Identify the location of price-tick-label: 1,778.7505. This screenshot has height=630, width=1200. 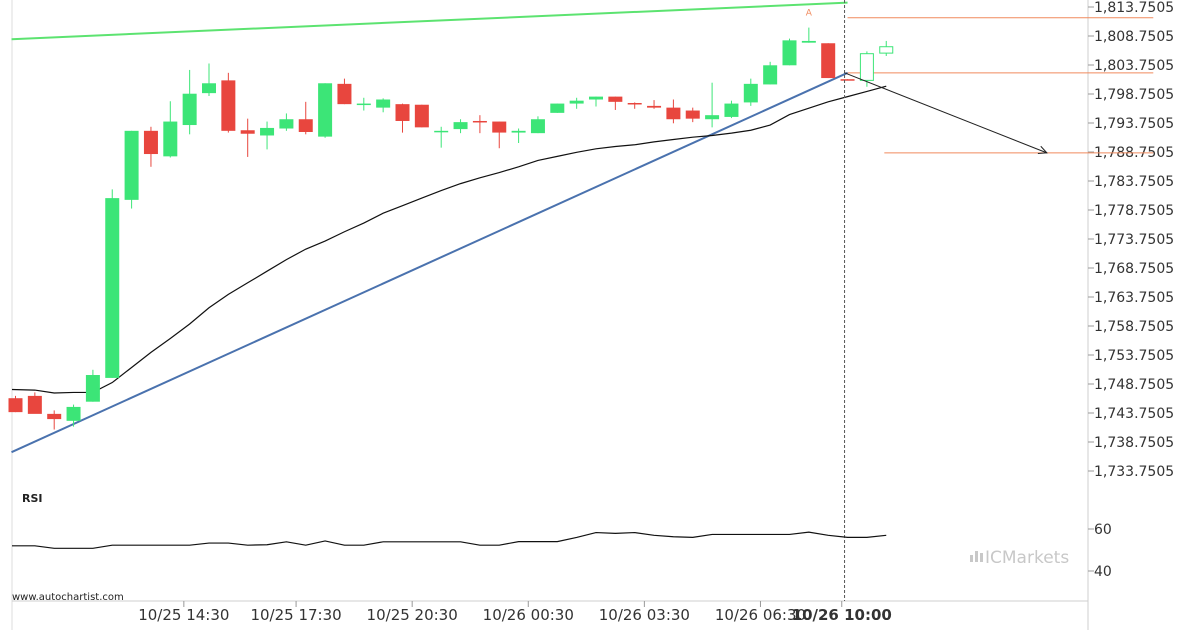
(1134, 211).